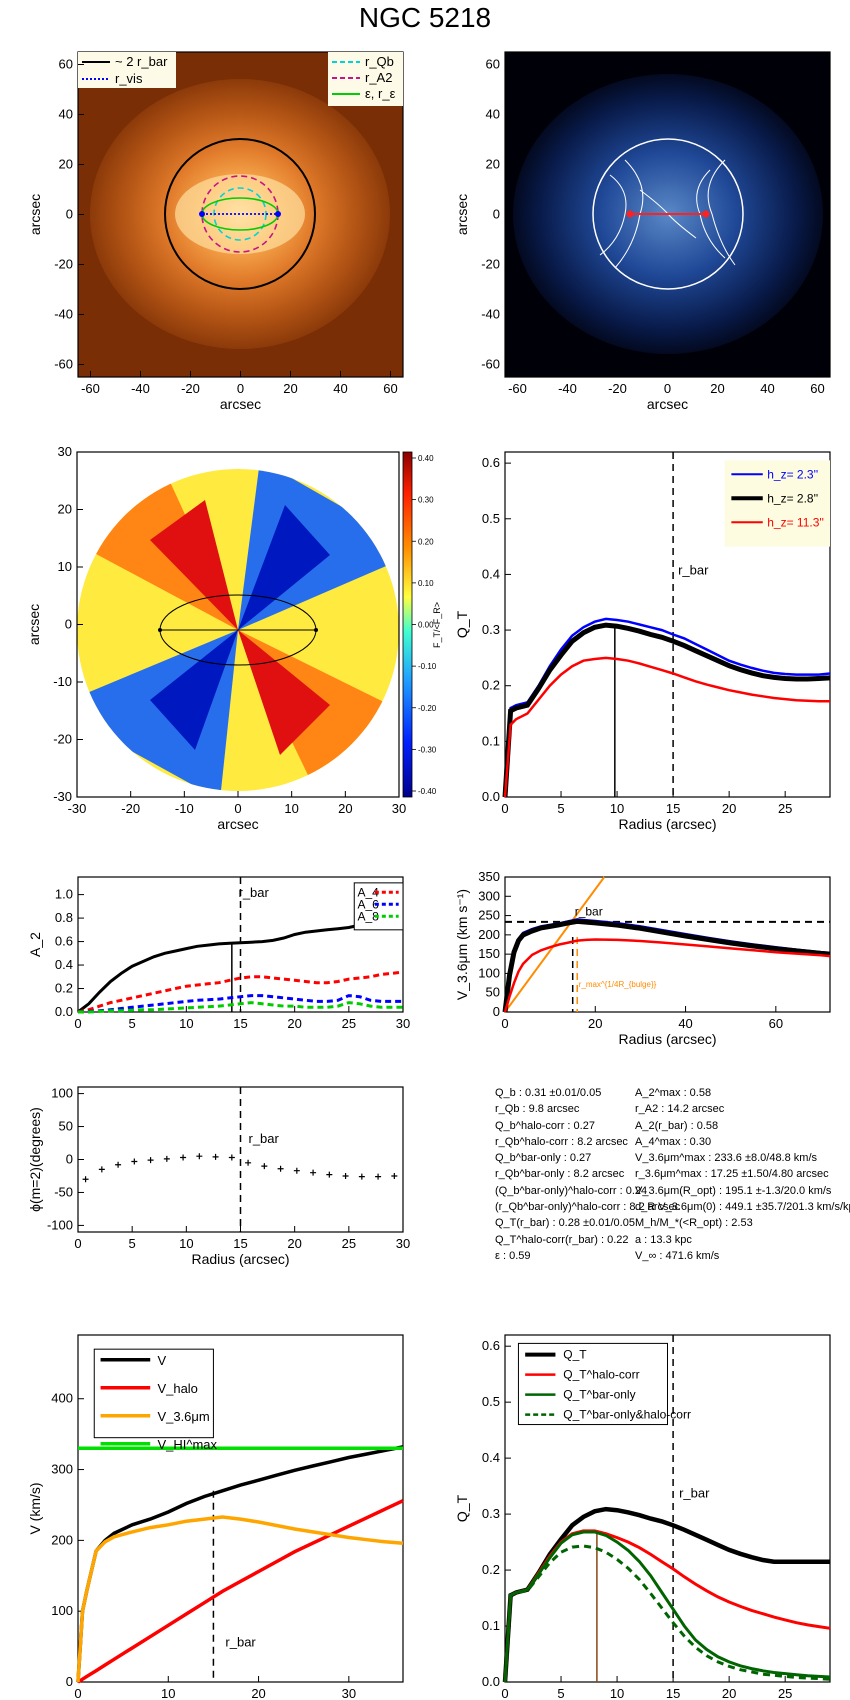 The image size is (850, 1700). I want to click on x-tick-label: -20, so click(190, 388).